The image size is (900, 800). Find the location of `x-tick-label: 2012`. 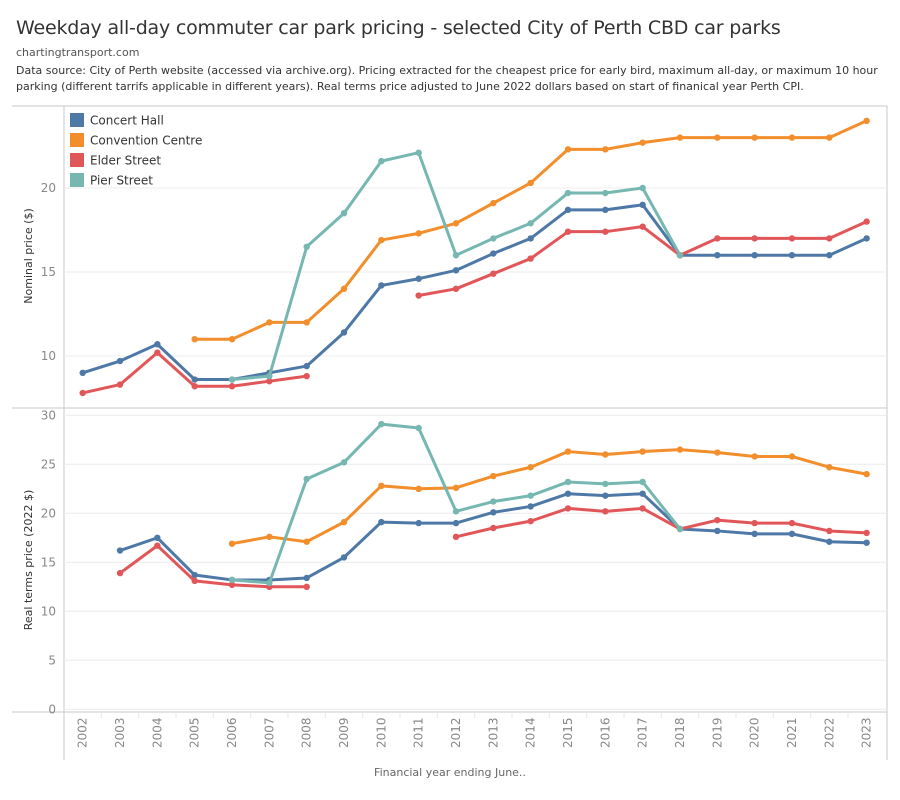

x-tick-label: 2012 is located at coordinates (456, 732).